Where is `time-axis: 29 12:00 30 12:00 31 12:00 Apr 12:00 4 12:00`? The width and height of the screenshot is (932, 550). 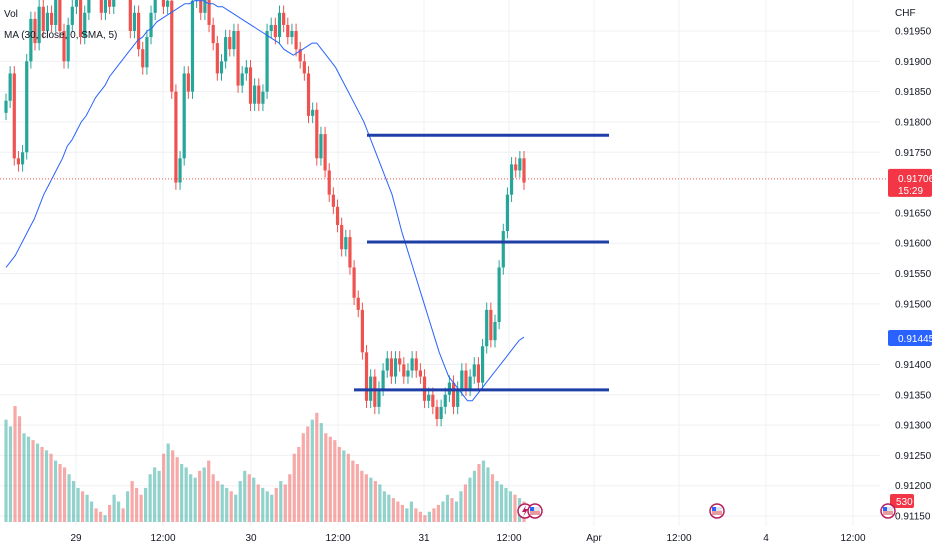
time-axis: 29 12:00 30 12:00 31 12:00 Apr 12:00 4 12:00 is located at coordinates (468, 538).